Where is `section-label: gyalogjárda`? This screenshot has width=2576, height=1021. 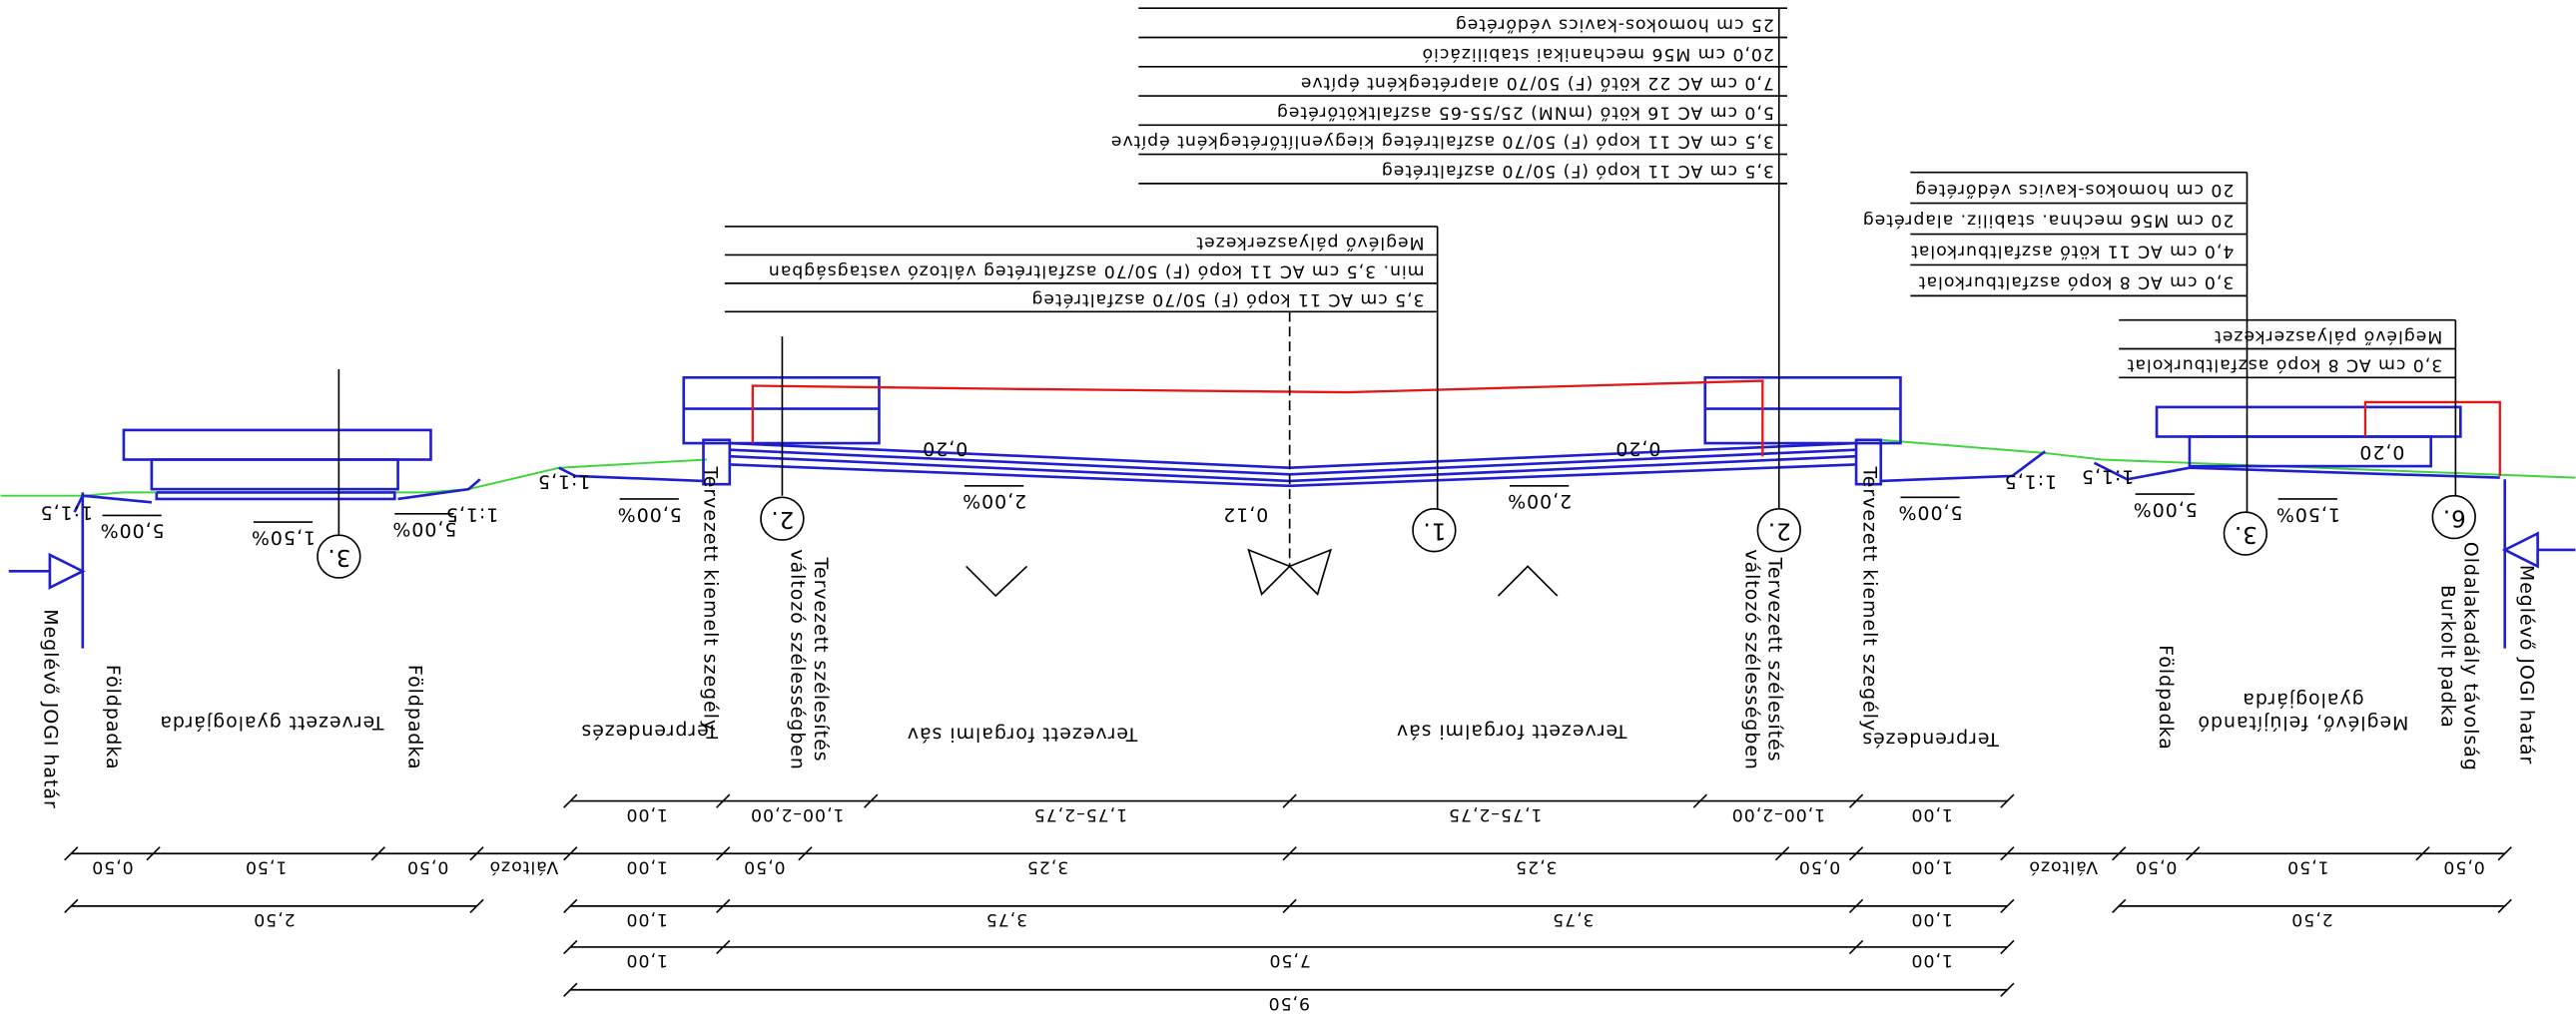
section-label: gyalogjárda is located at coordinates (2302, 700).